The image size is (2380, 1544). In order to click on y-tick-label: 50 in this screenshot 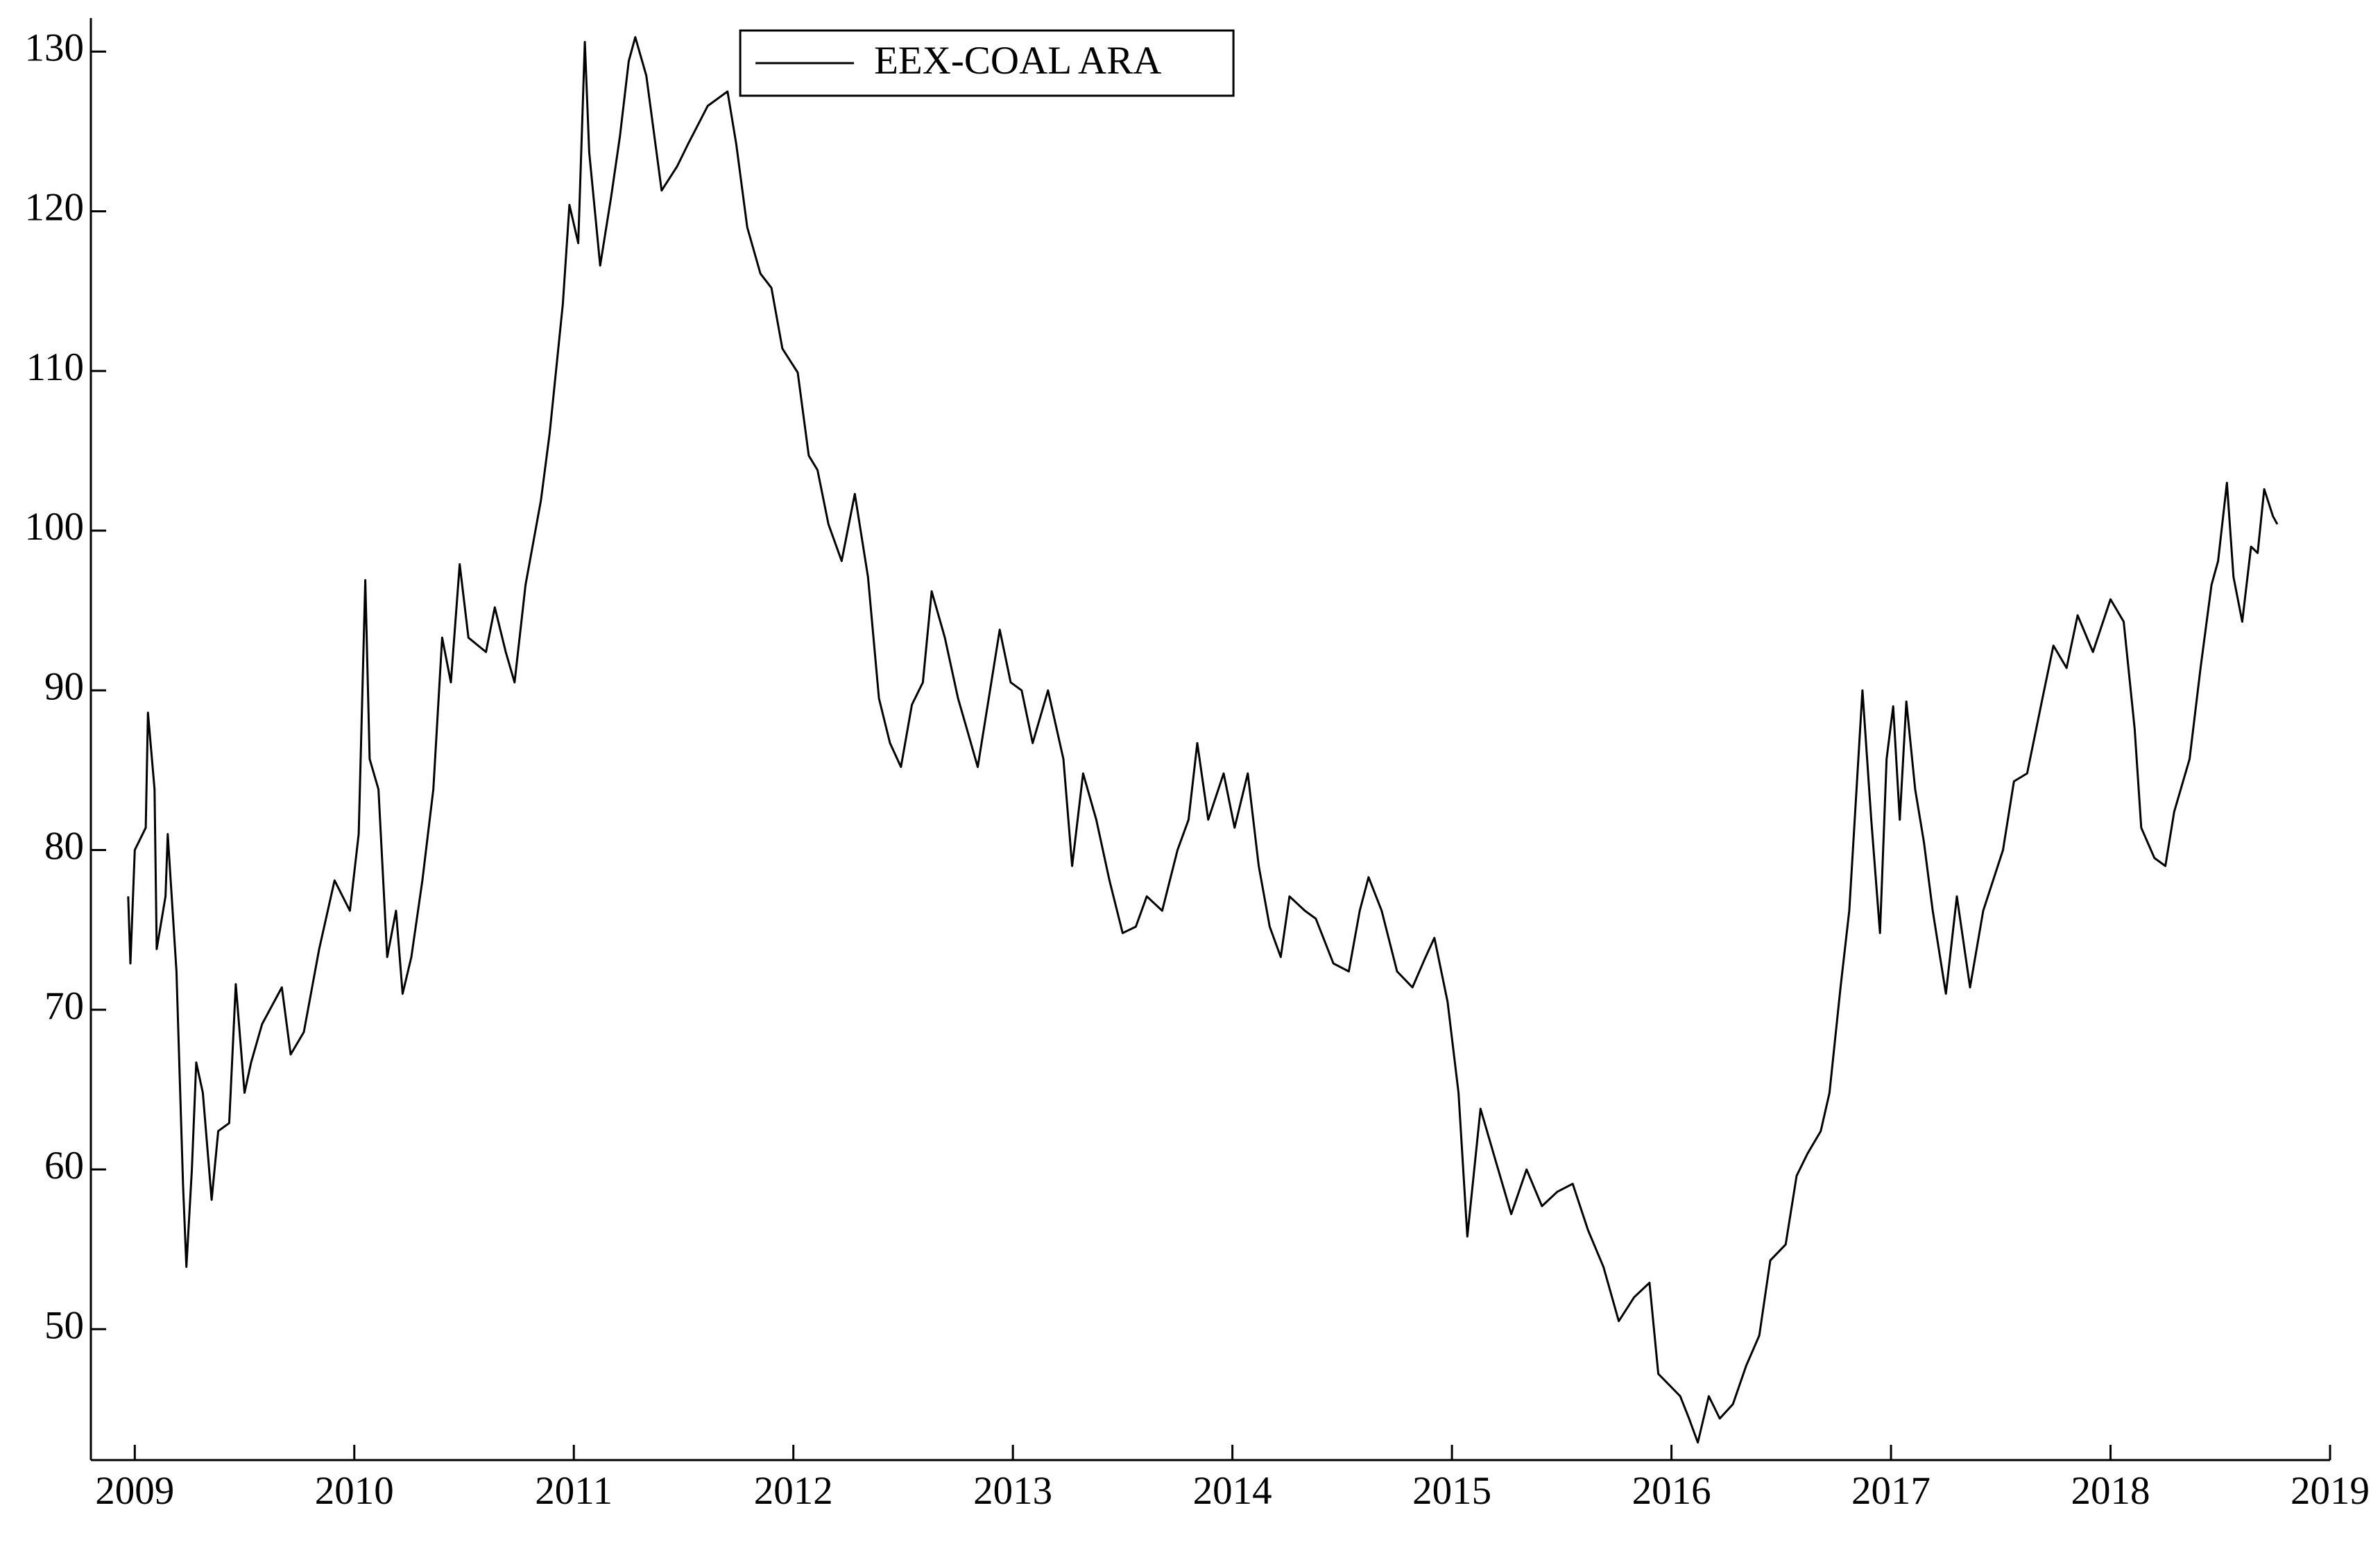, I will do `click(64, 1325)`.